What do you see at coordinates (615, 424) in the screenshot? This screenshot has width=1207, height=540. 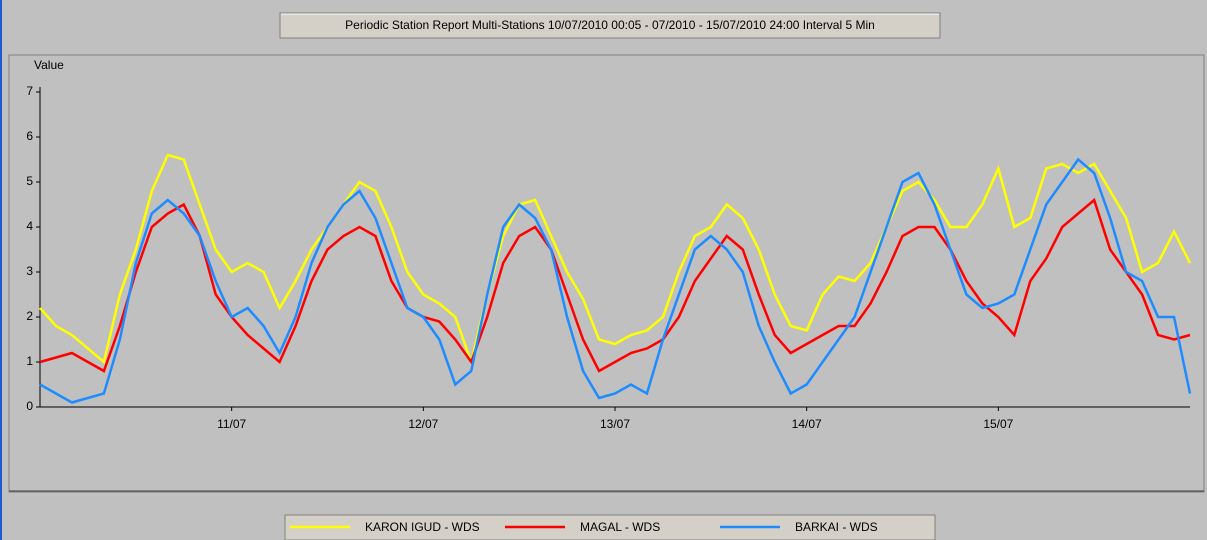 I see `x-tick-label: 13/07` at bounding box center [615, 424].